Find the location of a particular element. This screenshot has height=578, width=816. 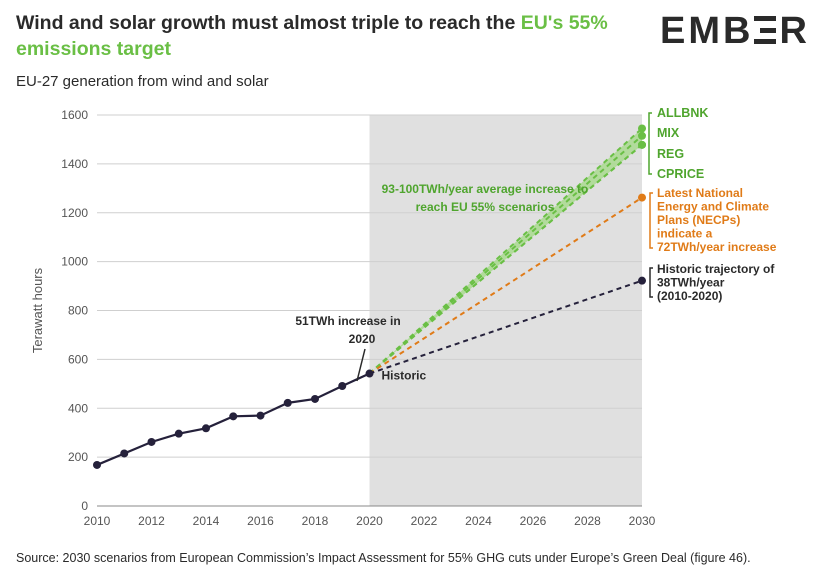

ember-logo: EMB R is located at coordinates (735, 31).